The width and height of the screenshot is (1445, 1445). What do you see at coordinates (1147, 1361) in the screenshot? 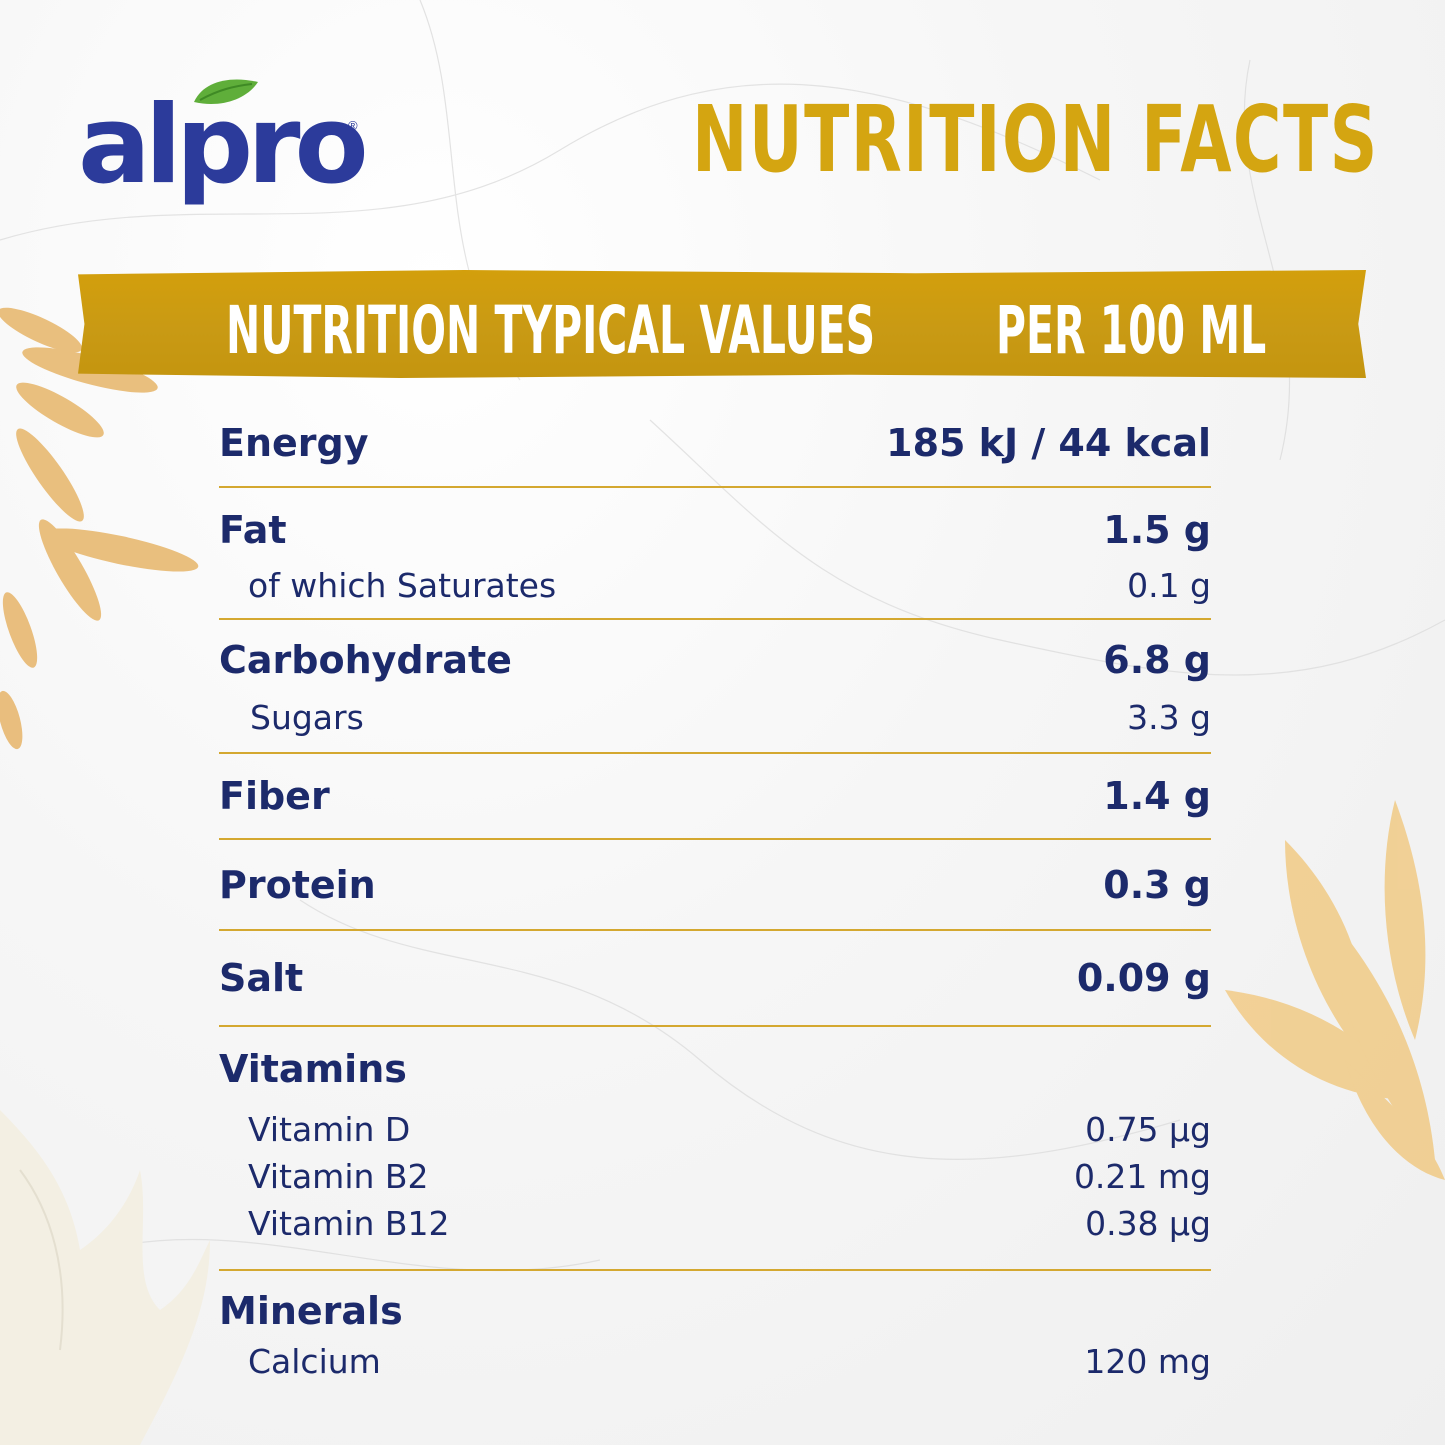
I see `subrow-value: 120 mg` at bounding box center [1147, 1361].